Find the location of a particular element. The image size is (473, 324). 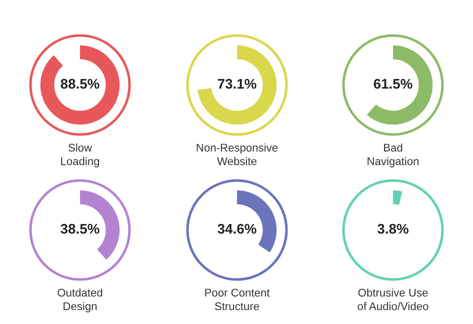

data-label: 34.6% is located at coordinates (237, 229).